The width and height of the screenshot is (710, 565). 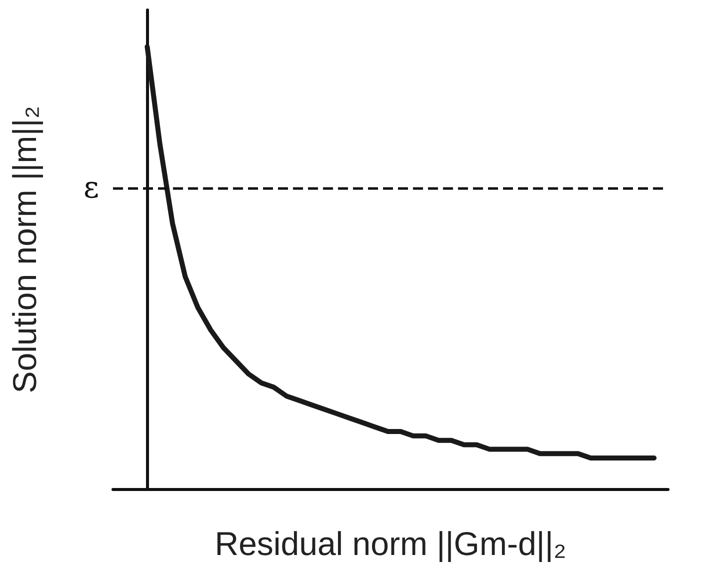 I want to click on ref-line-label: ε, so click(x=91, y=188).